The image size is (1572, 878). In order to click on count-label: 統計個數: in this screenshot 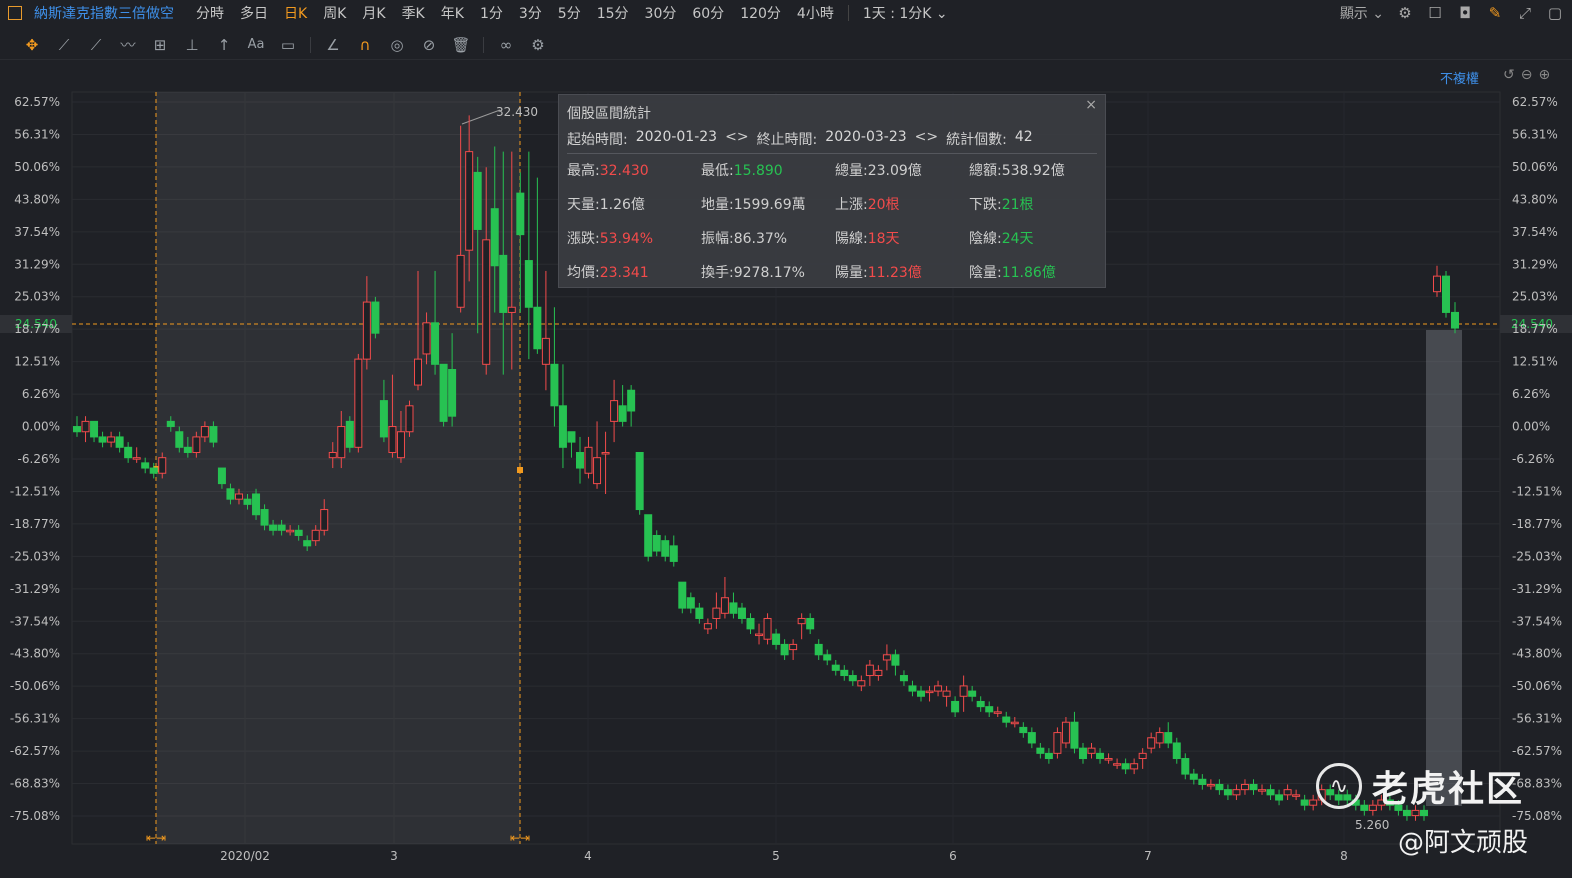, I will do `click(976, 140)`.